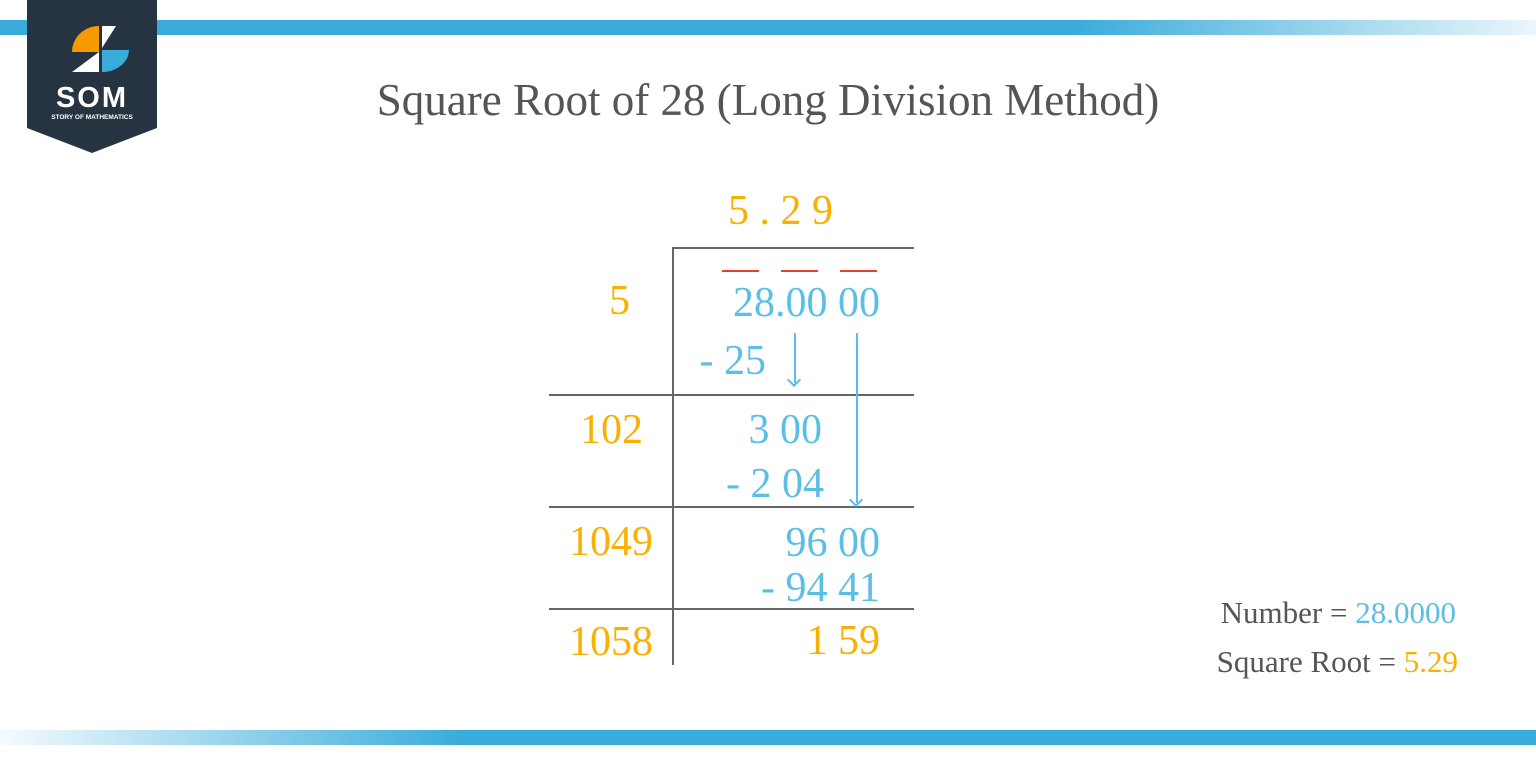  What do you see at coordinates (768, 737) in the screenshot?
I see `bottom-banner-bar` at bounding box center [768, 737].